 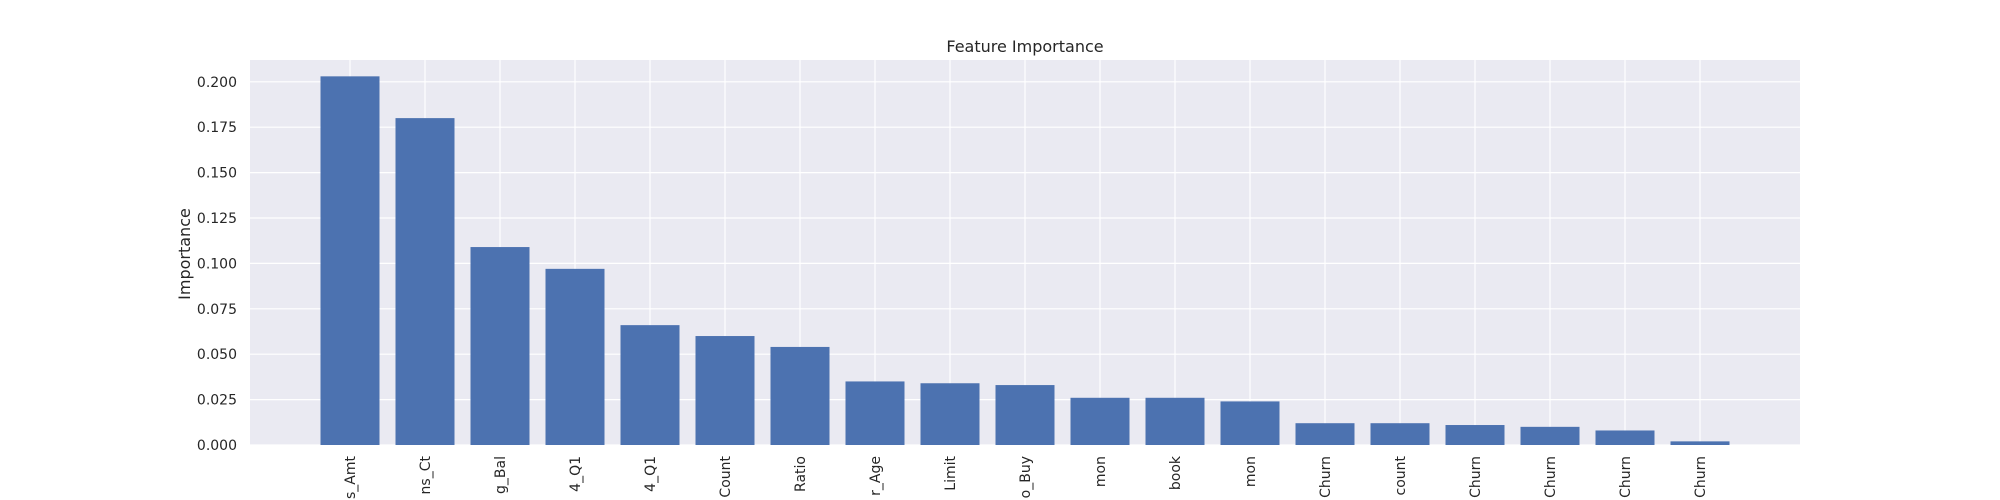 What do you see at coordinates (217, 83) in the screenshot?
I see `y-tick-label: 0.200` at bounding box center [217, 83].